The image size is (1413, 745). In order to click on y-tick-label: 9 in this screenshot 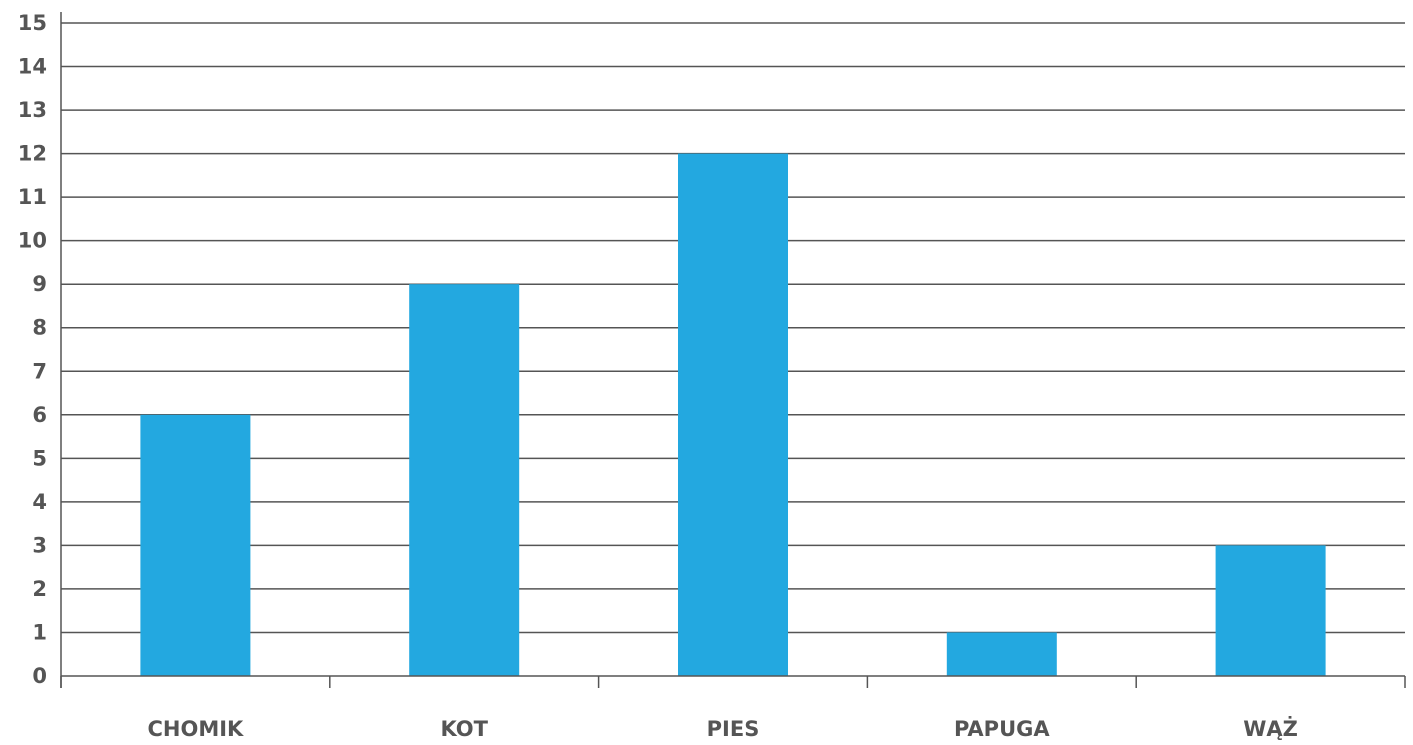, I will do `click(39, 284)`.